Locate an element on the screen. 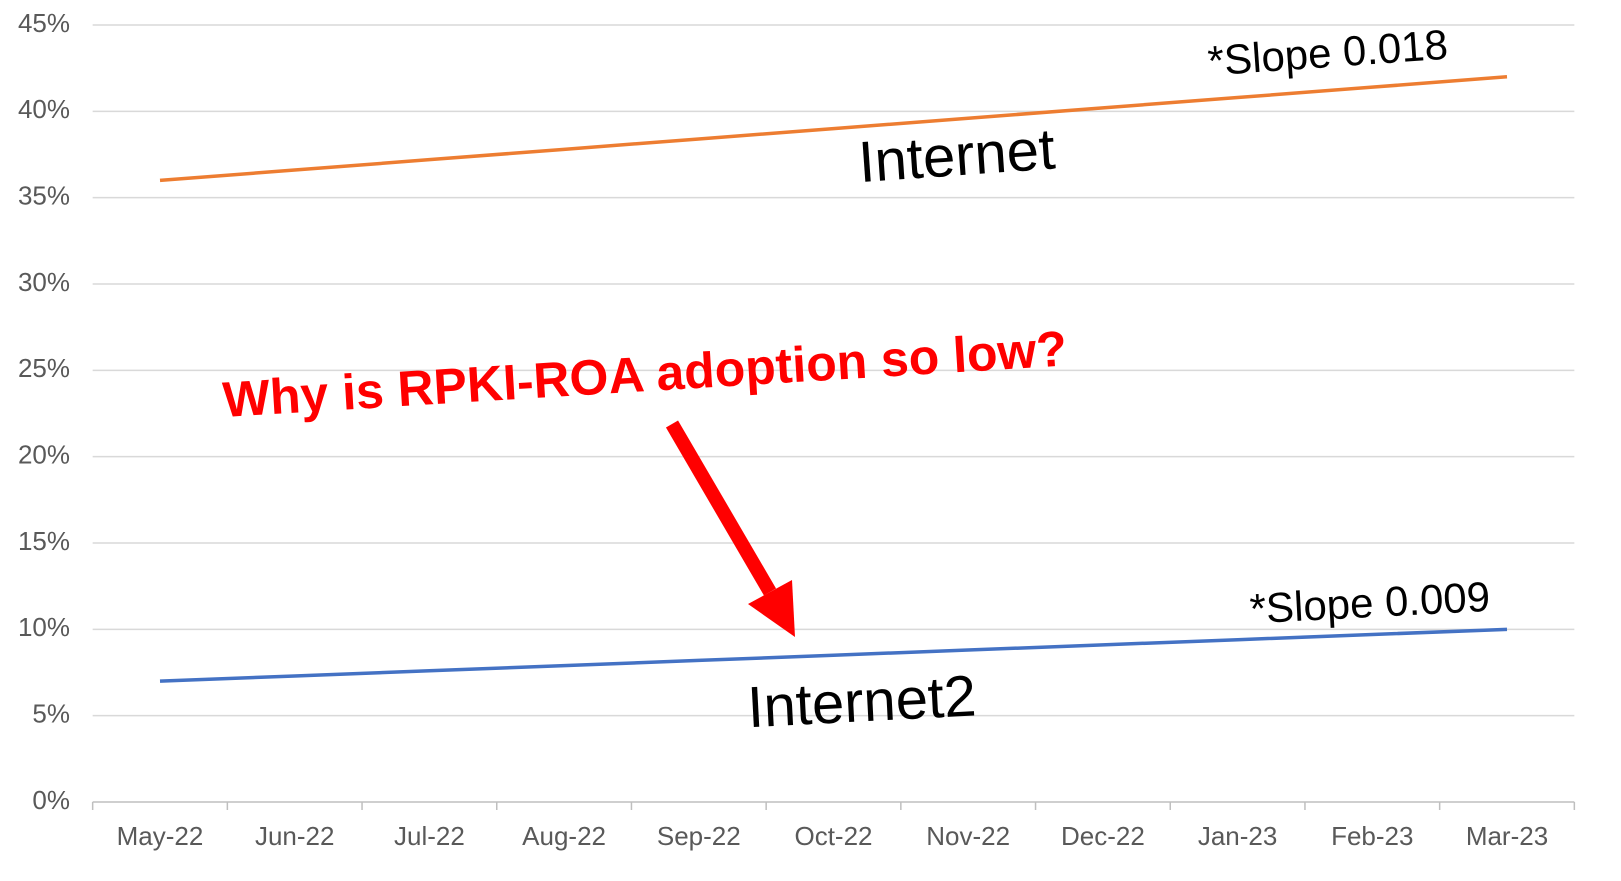 The width and height of the screenshot is (1621, 881). x-tick-label: Oct-22 is located at coordinates (833, 836).